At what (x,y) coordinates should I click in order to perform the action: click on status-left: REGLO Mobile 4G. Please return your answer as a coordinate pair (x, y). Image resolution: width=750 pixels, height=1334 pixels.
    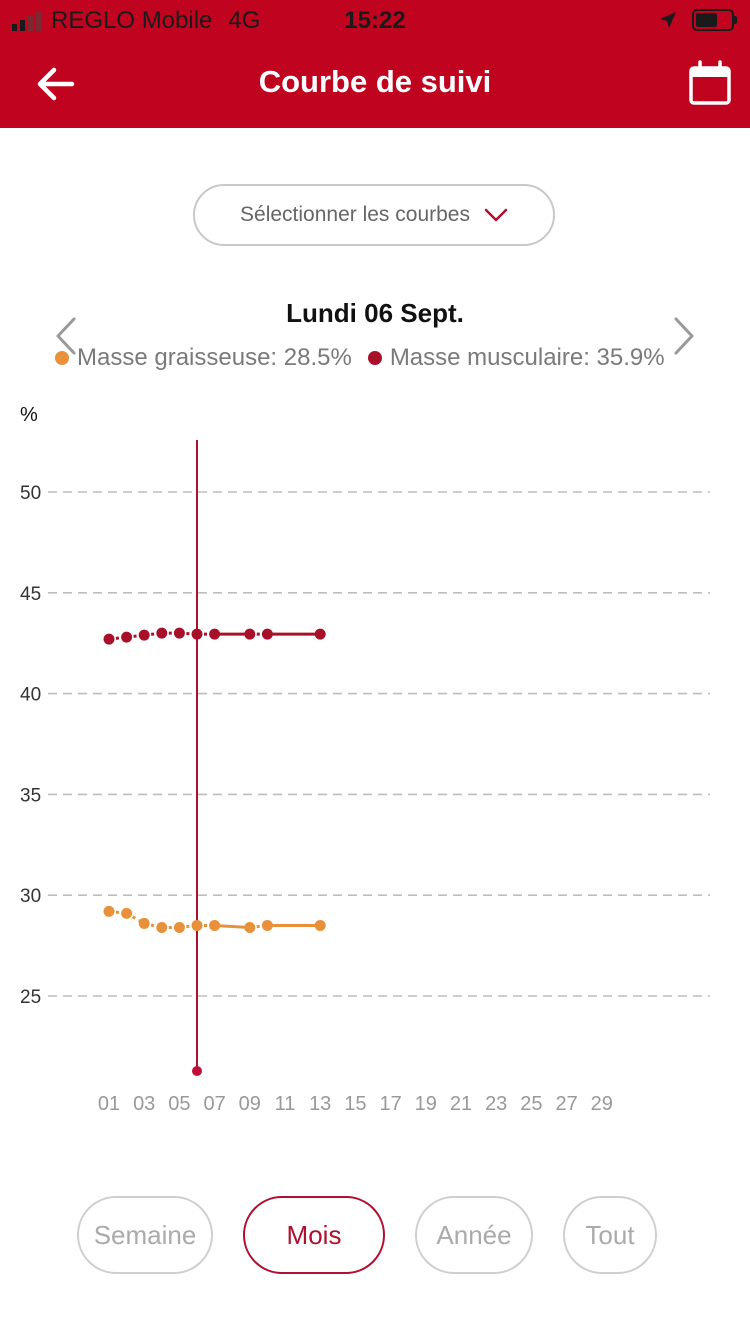
    Looking at the image, I should click on (136, 21).